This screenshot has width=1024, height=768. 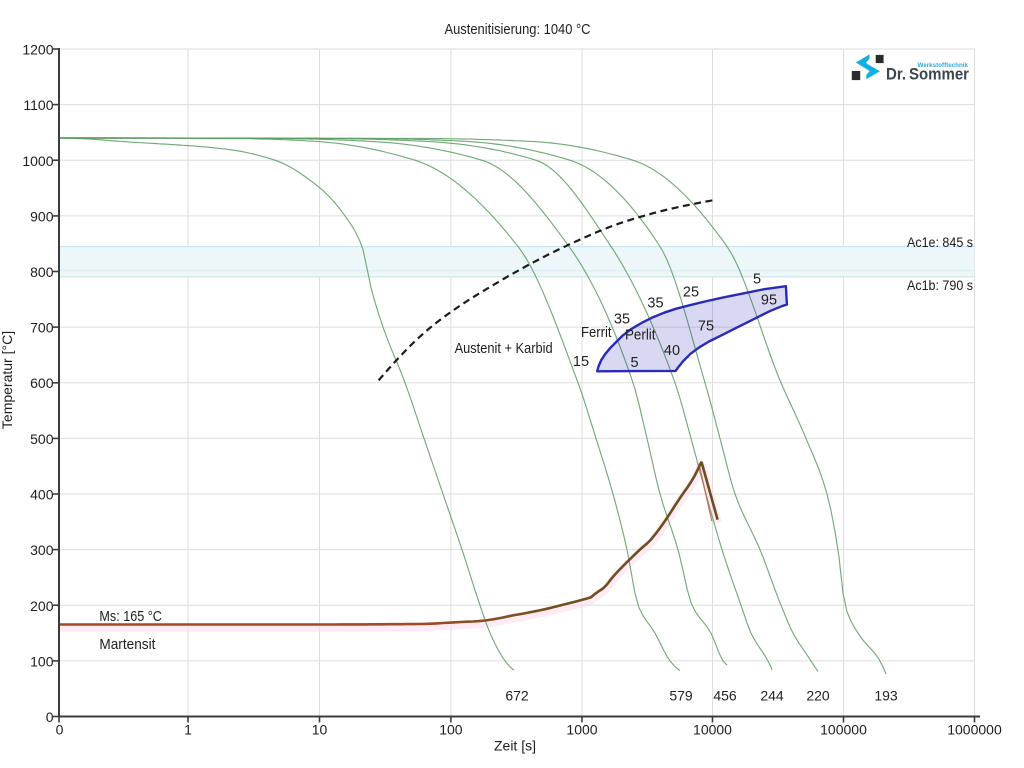 I want to click on svg-text: Austenit + Karbid, so click(x=504, y=348).